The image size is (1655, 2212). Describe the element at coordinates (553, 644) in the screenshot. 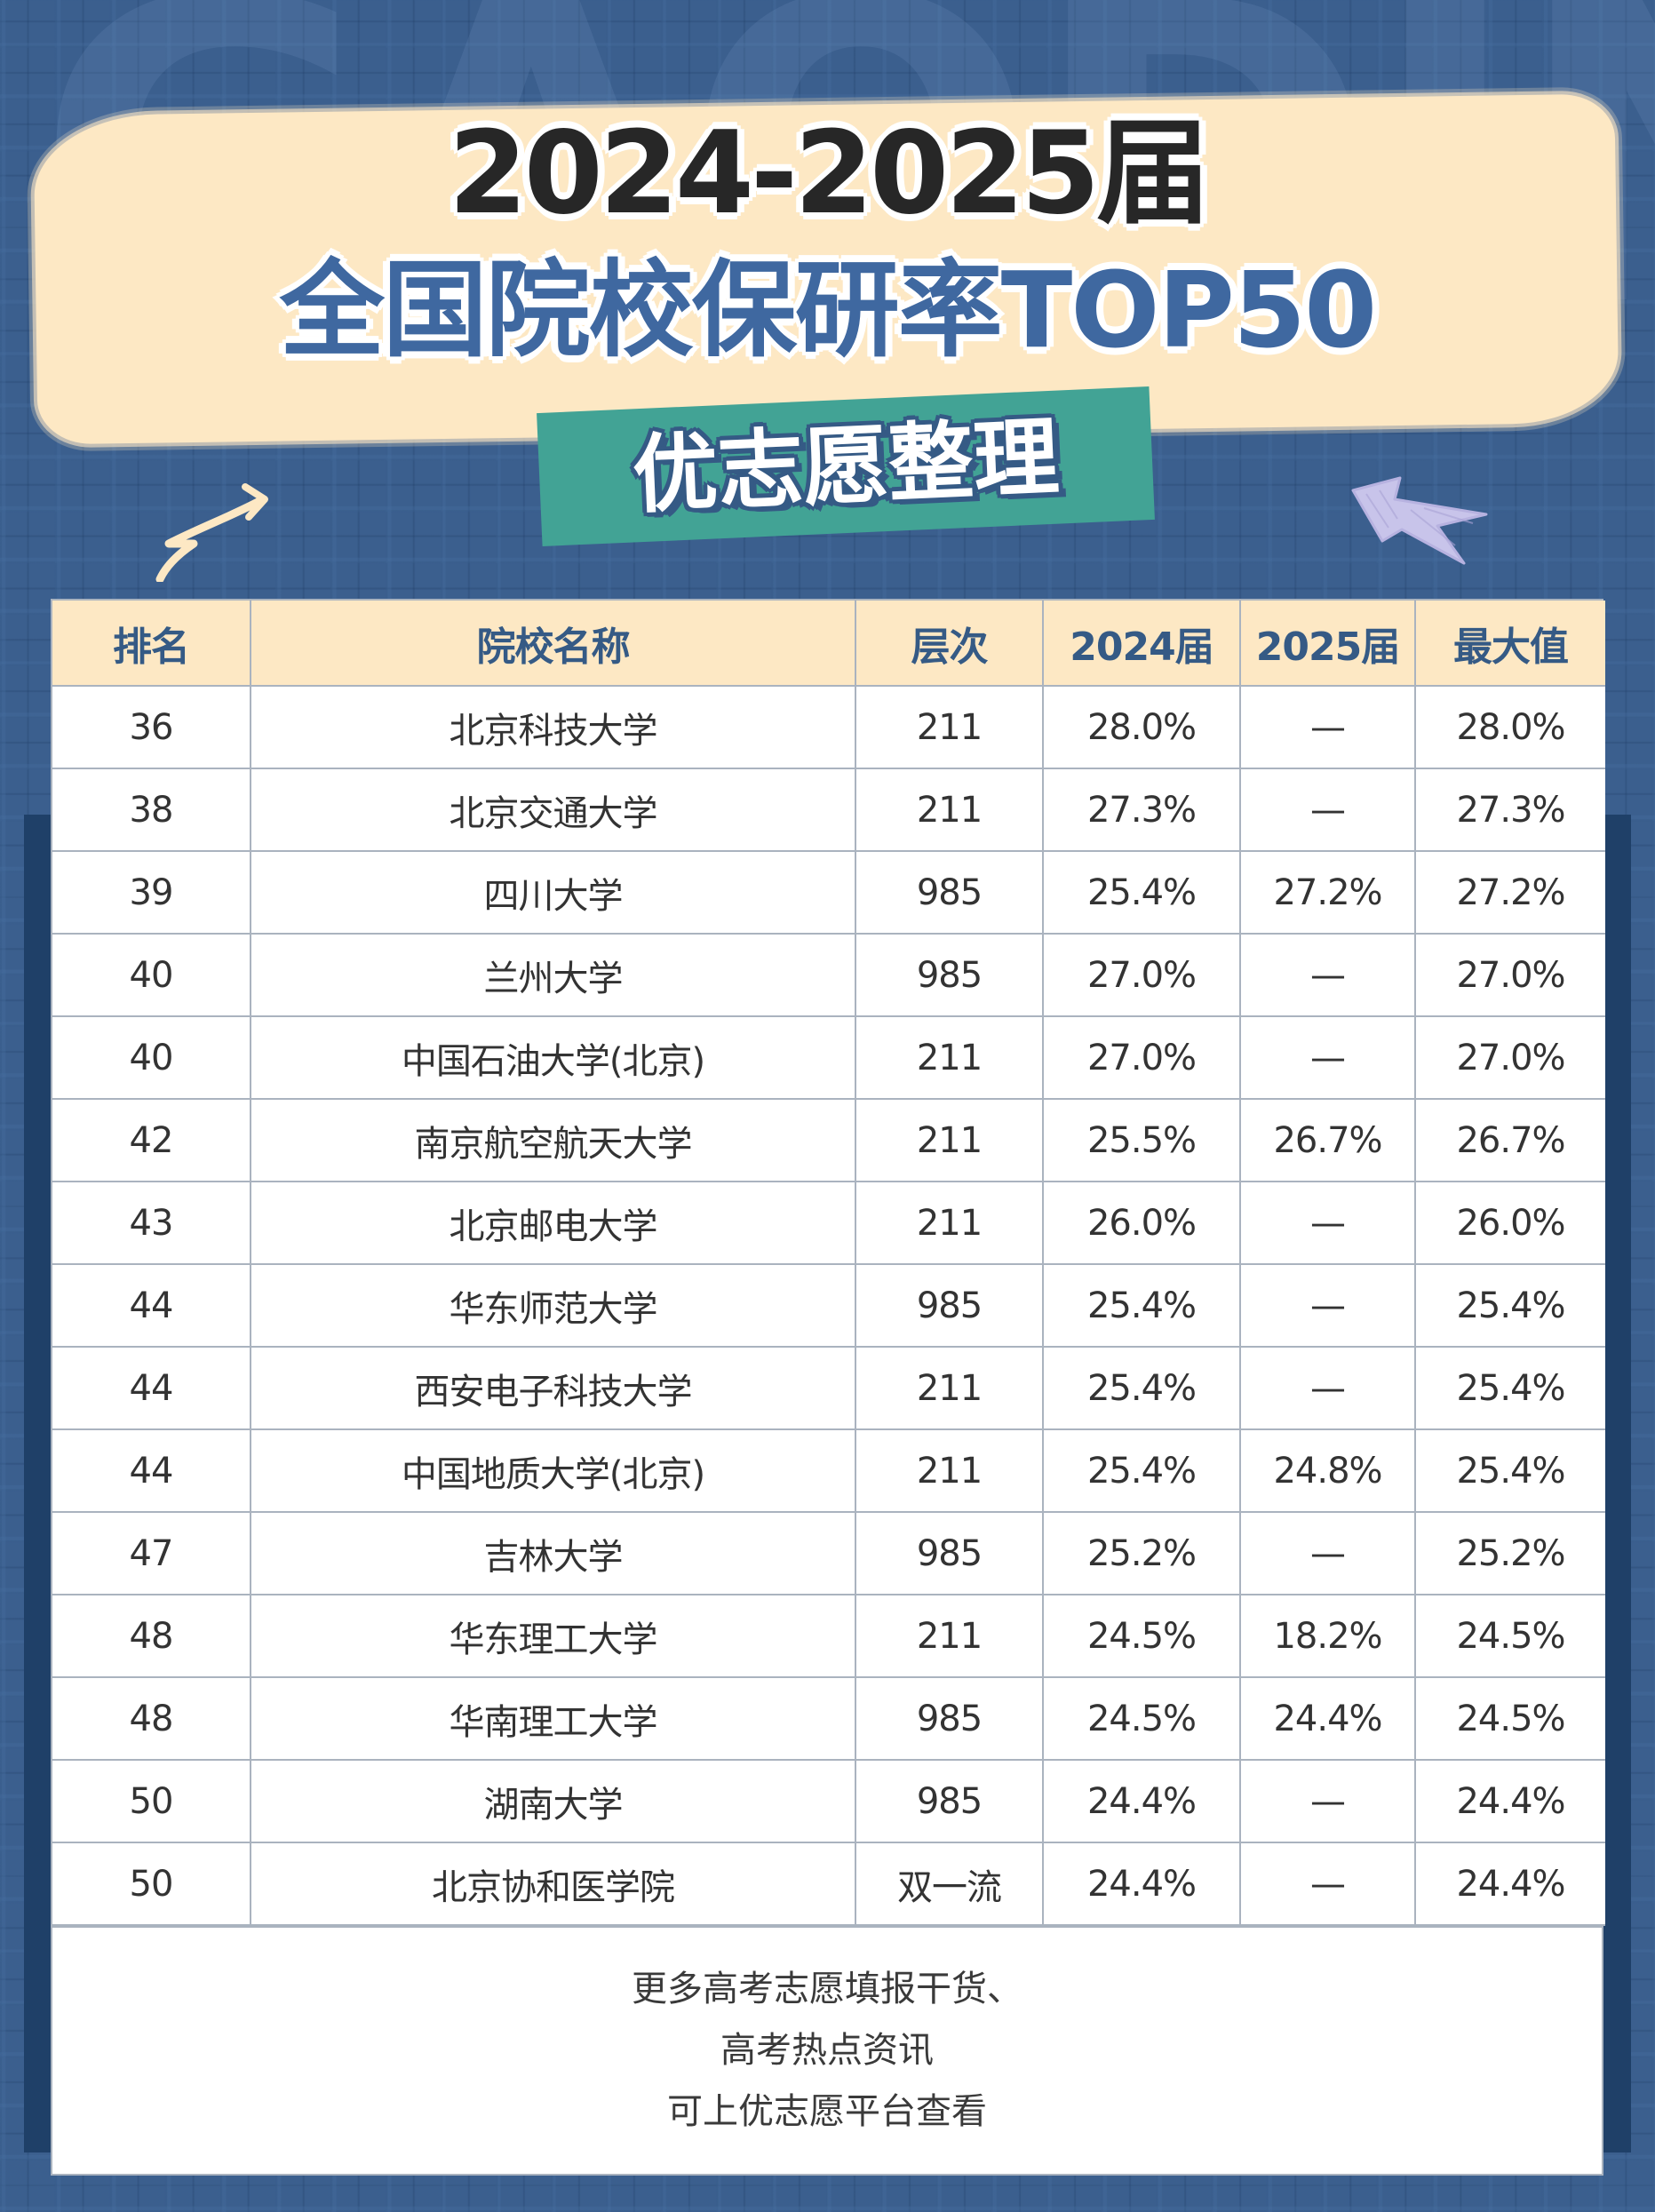

I see `column-header-school: 院校名称` at that location.